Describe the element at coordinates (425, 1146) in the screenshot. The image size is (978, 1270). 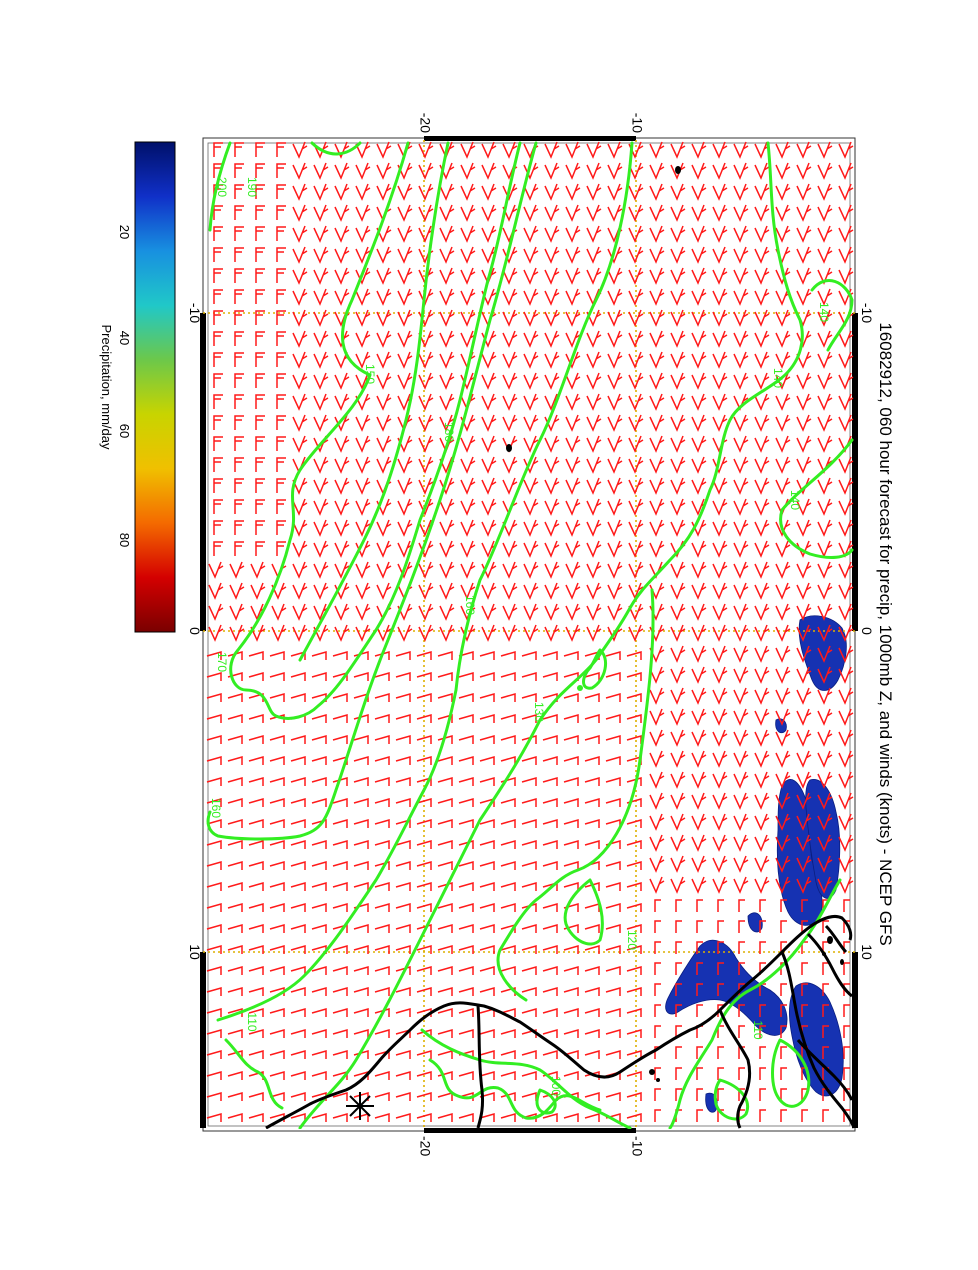
I see `bottom-label-1: -20` at that location.